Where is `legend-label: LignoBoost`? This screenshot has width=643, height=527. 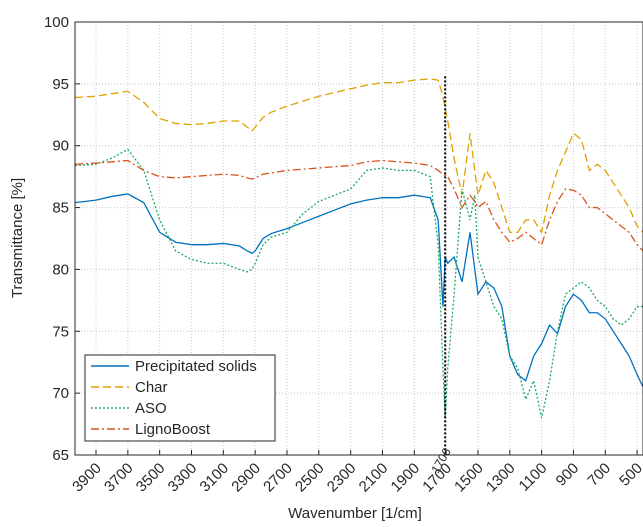
legend-label: LignoBoost is located at coordinates (173, 429).